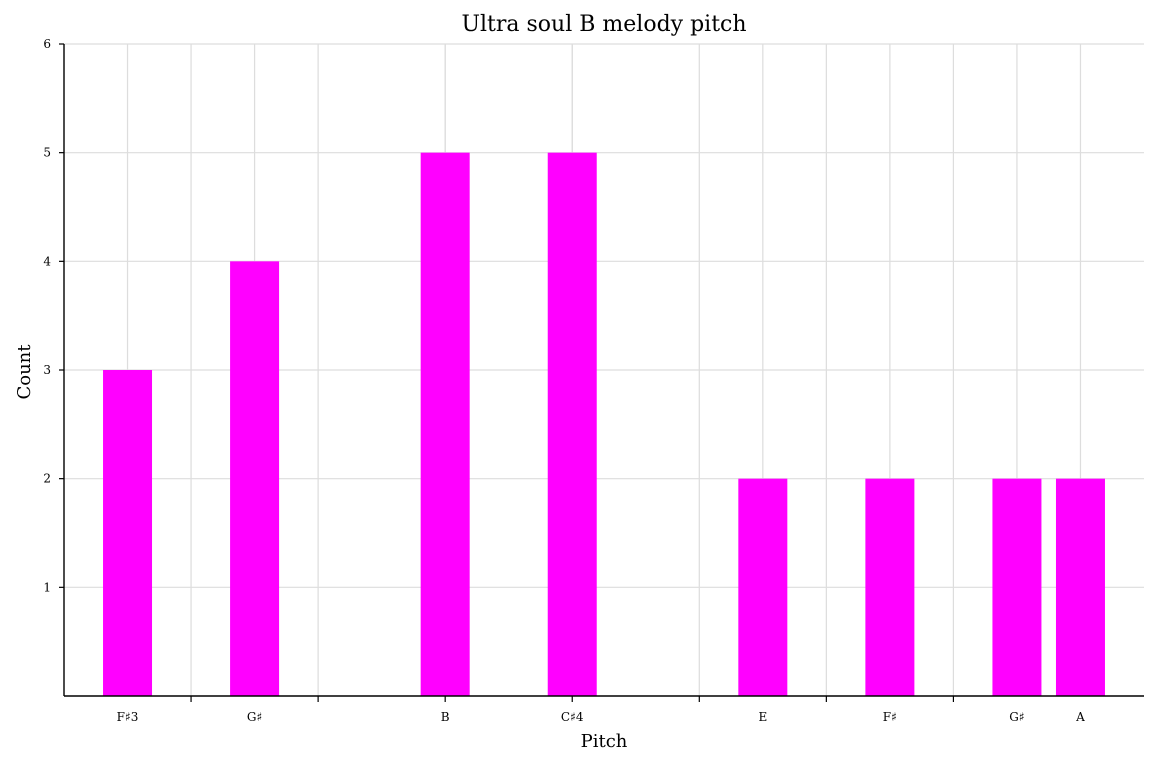  Describe the element at coordinates (604, 741) in the screenshot. I see `x-axis-label: Pitch` at that location.